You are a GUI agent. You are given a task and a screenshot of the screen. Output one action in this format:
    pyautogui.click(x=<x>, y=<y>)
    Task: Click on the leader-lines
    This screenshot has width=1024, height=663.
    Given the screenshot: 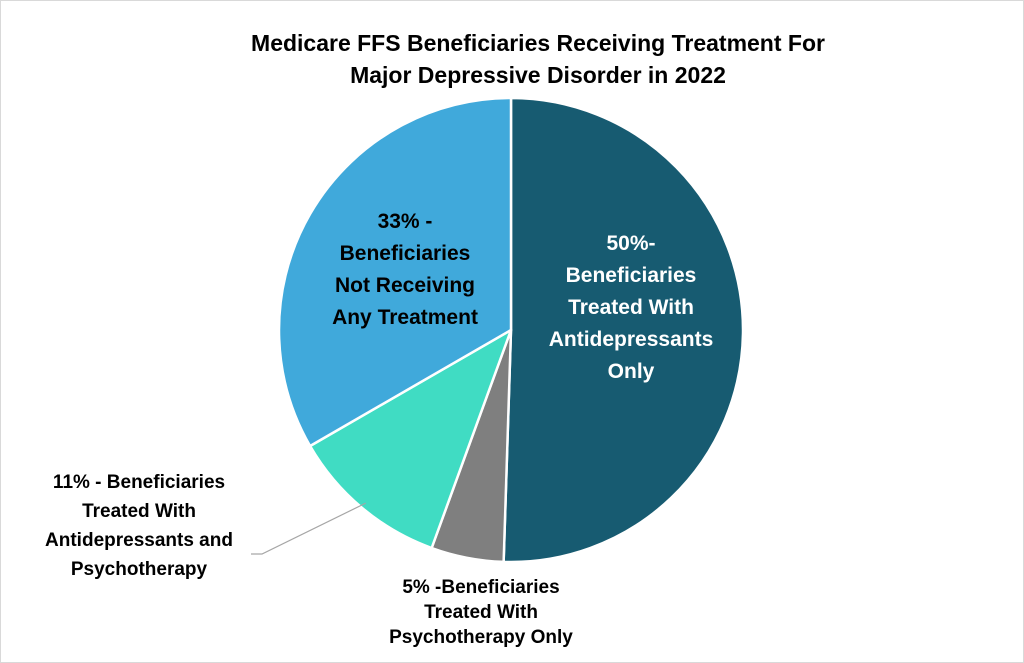 What is the action you would take?
    pyautogui.click(x=308, y=528)
    